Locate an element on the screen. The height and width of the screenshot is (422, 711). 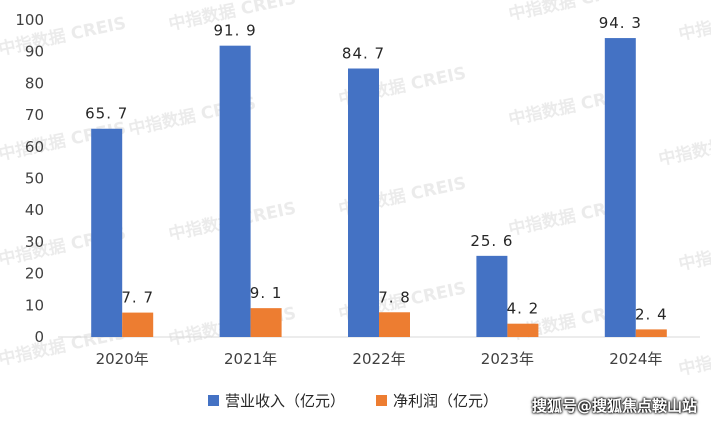
watermark-13: 中指数据 CREIS is located at coordinates (694, 251).